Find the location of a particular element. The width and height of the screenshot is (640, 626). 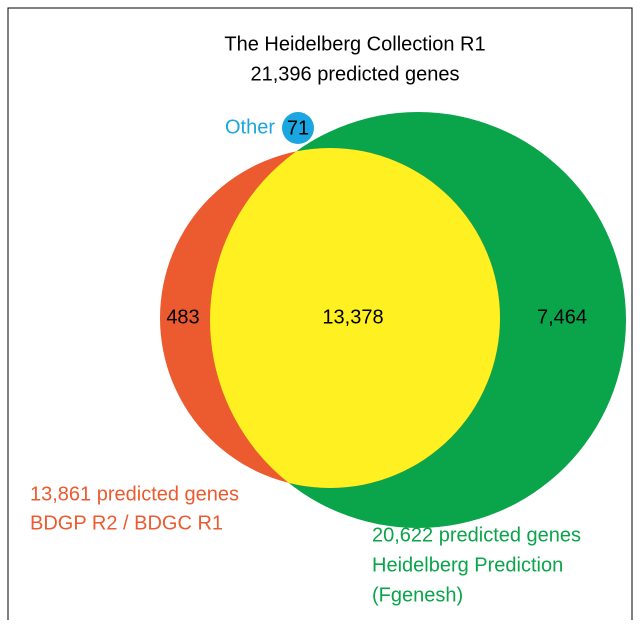

other-set is located at coordinates (298, 128).